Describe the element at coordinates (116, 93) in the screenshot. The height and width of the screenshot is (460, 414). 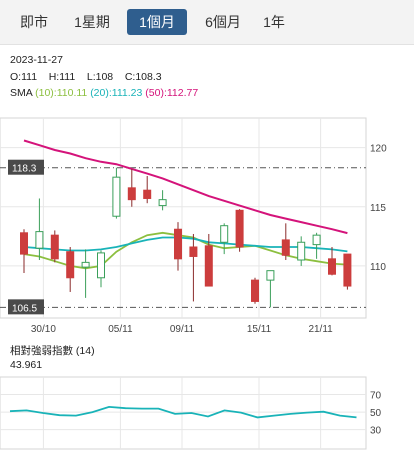
I see `sma-20-legend: (20):111.23` at that location.